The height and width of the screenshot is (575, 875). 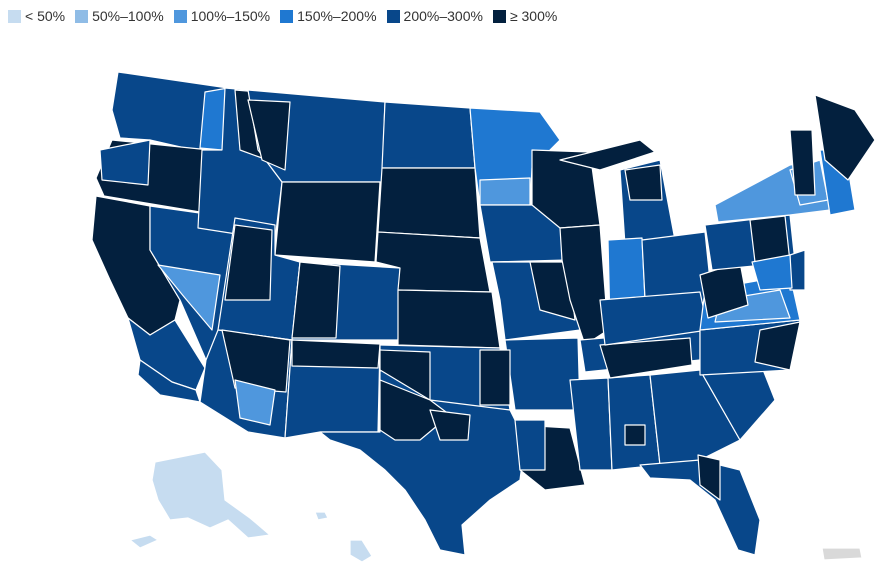 I want to click on region-louisiana-west, so click(x=530, y=445).